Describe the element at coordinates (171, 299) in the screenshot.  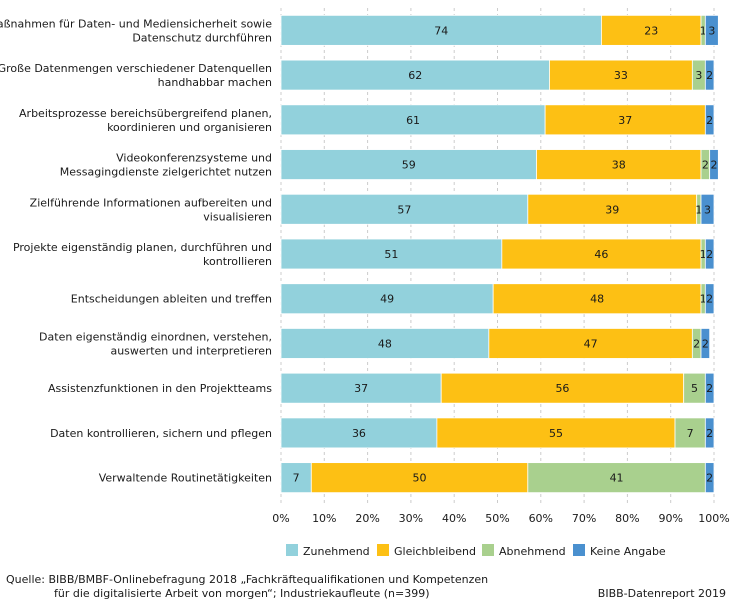
I see `category-label: Entscheidungen ableiten und treffen` at that location.